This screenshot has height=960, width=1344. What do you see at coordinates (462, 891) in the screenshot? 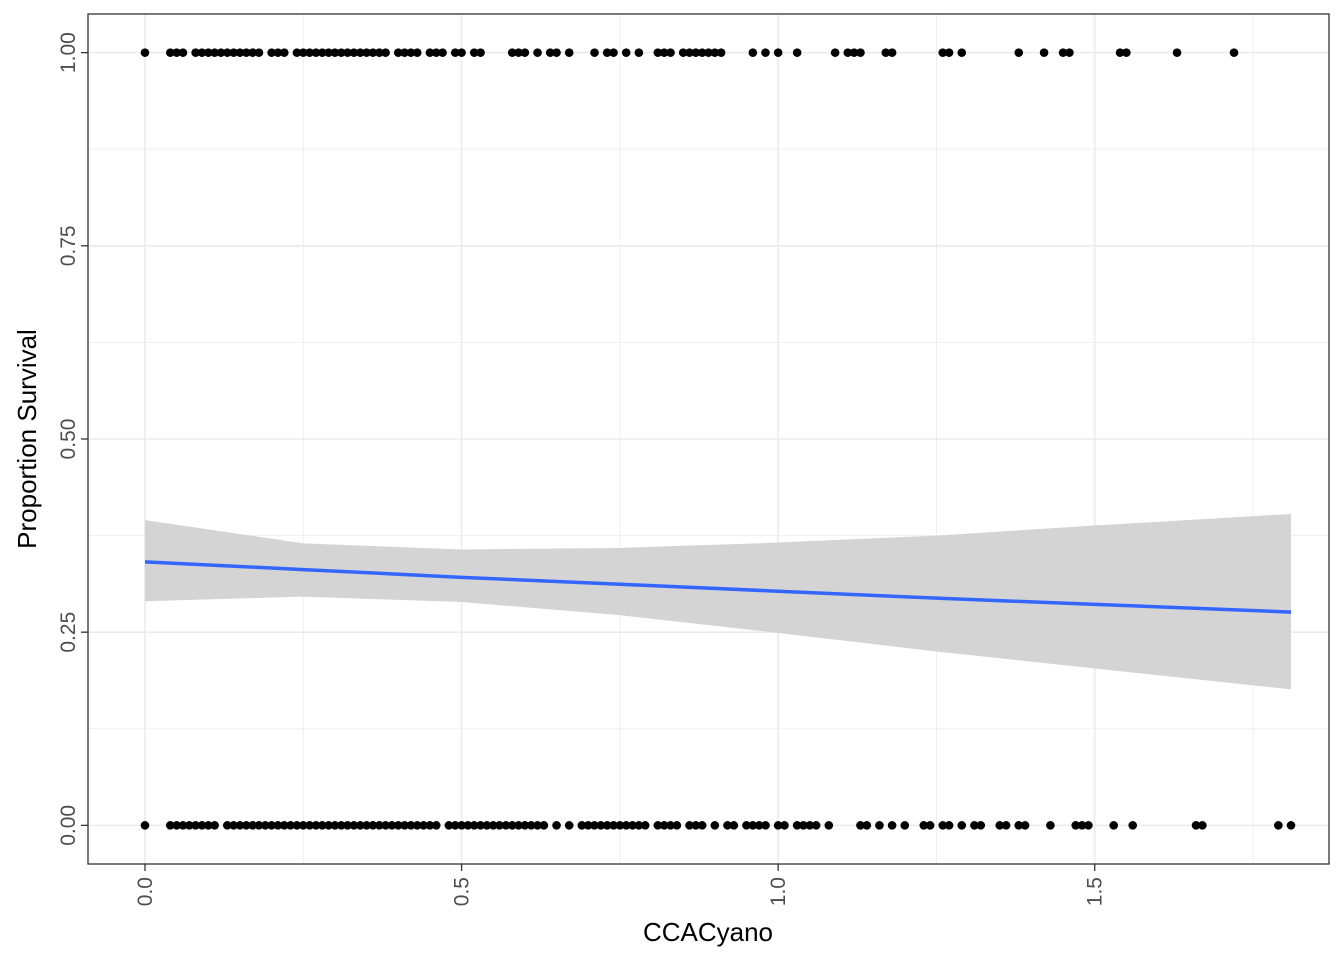
I see `x-tick-label: 0.5` at bounding box center [462, 891].